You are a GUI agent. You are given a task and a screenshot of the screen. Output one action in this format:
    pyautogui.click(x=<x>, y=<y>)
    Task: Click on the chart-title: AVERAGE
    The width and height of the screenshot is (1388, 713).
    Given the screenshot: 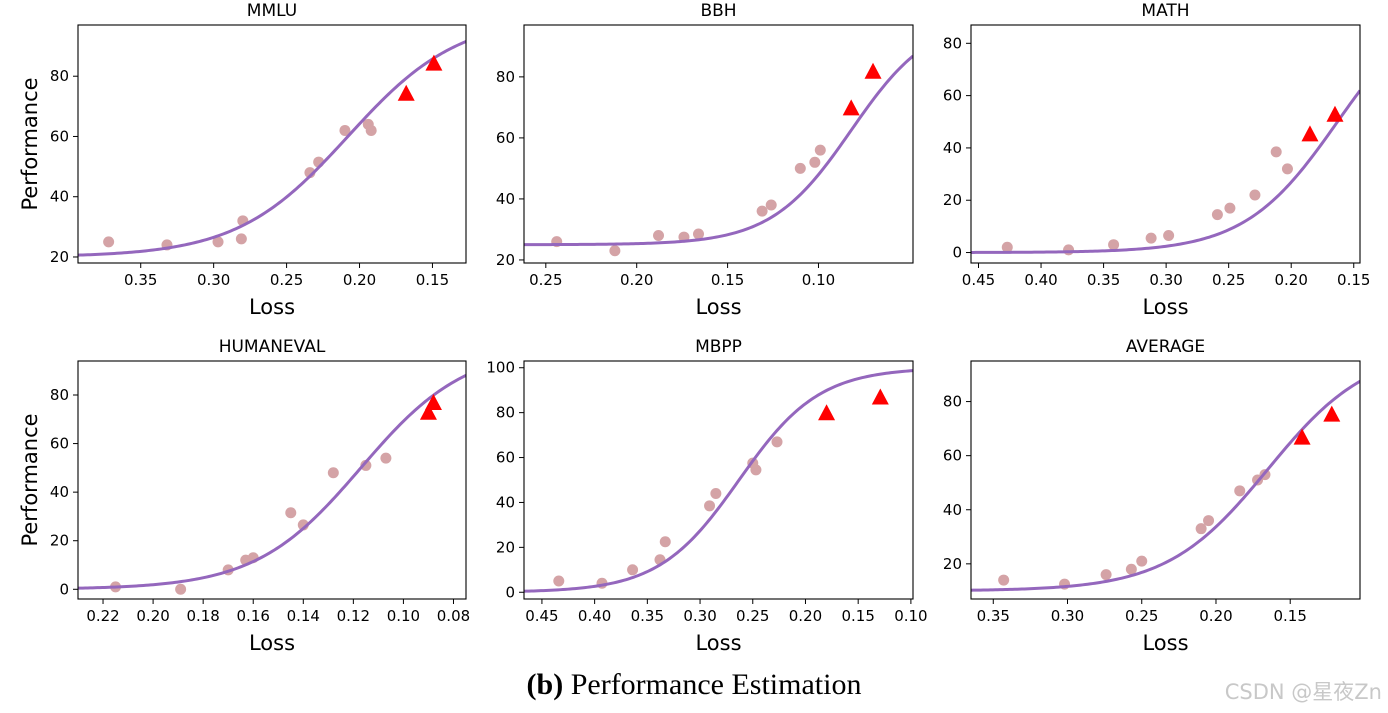 What is the action you would take?
    pyautogui.click(x=1165, y=347)
    